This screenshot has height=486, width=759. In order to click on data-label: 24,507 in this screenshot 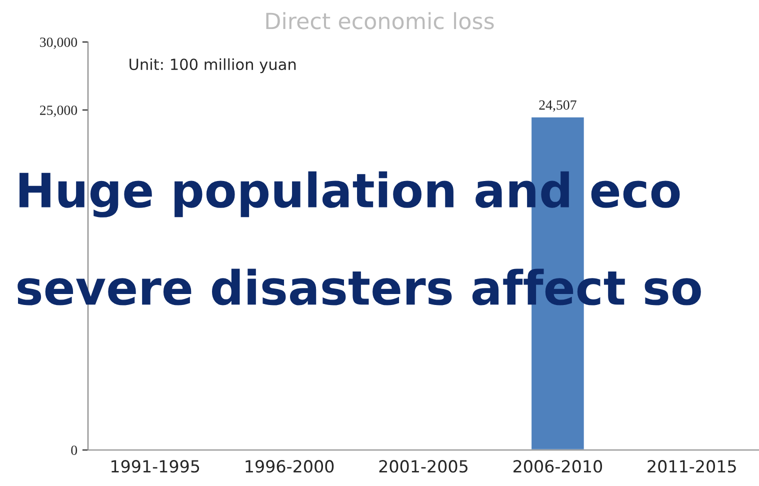, I will do `click(557, 106)`.